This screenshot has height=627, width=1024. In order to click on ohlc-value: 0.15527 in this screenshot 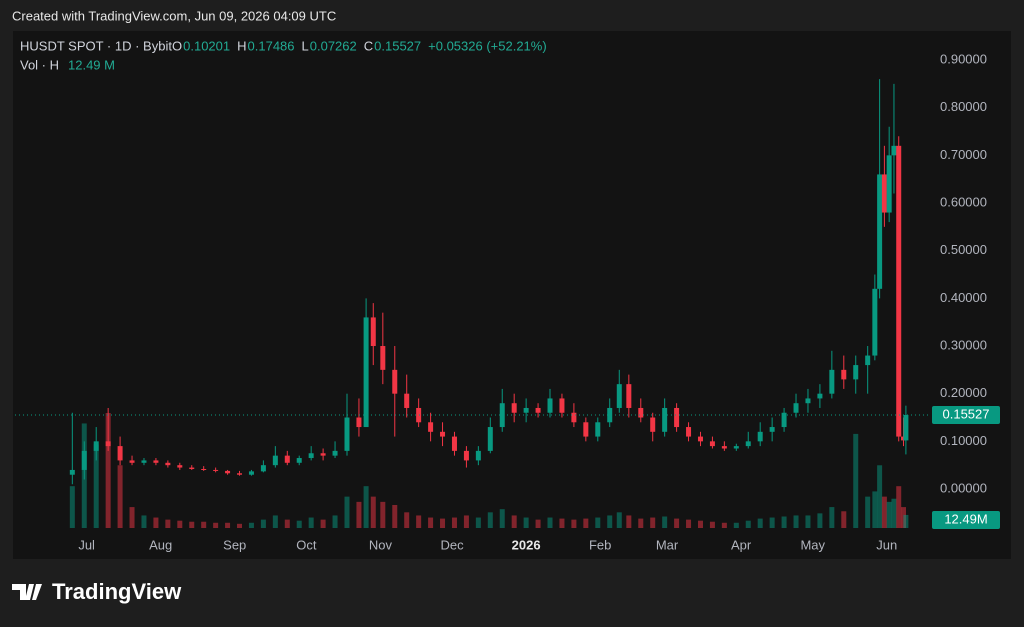, I will do `click(397, 45)`.